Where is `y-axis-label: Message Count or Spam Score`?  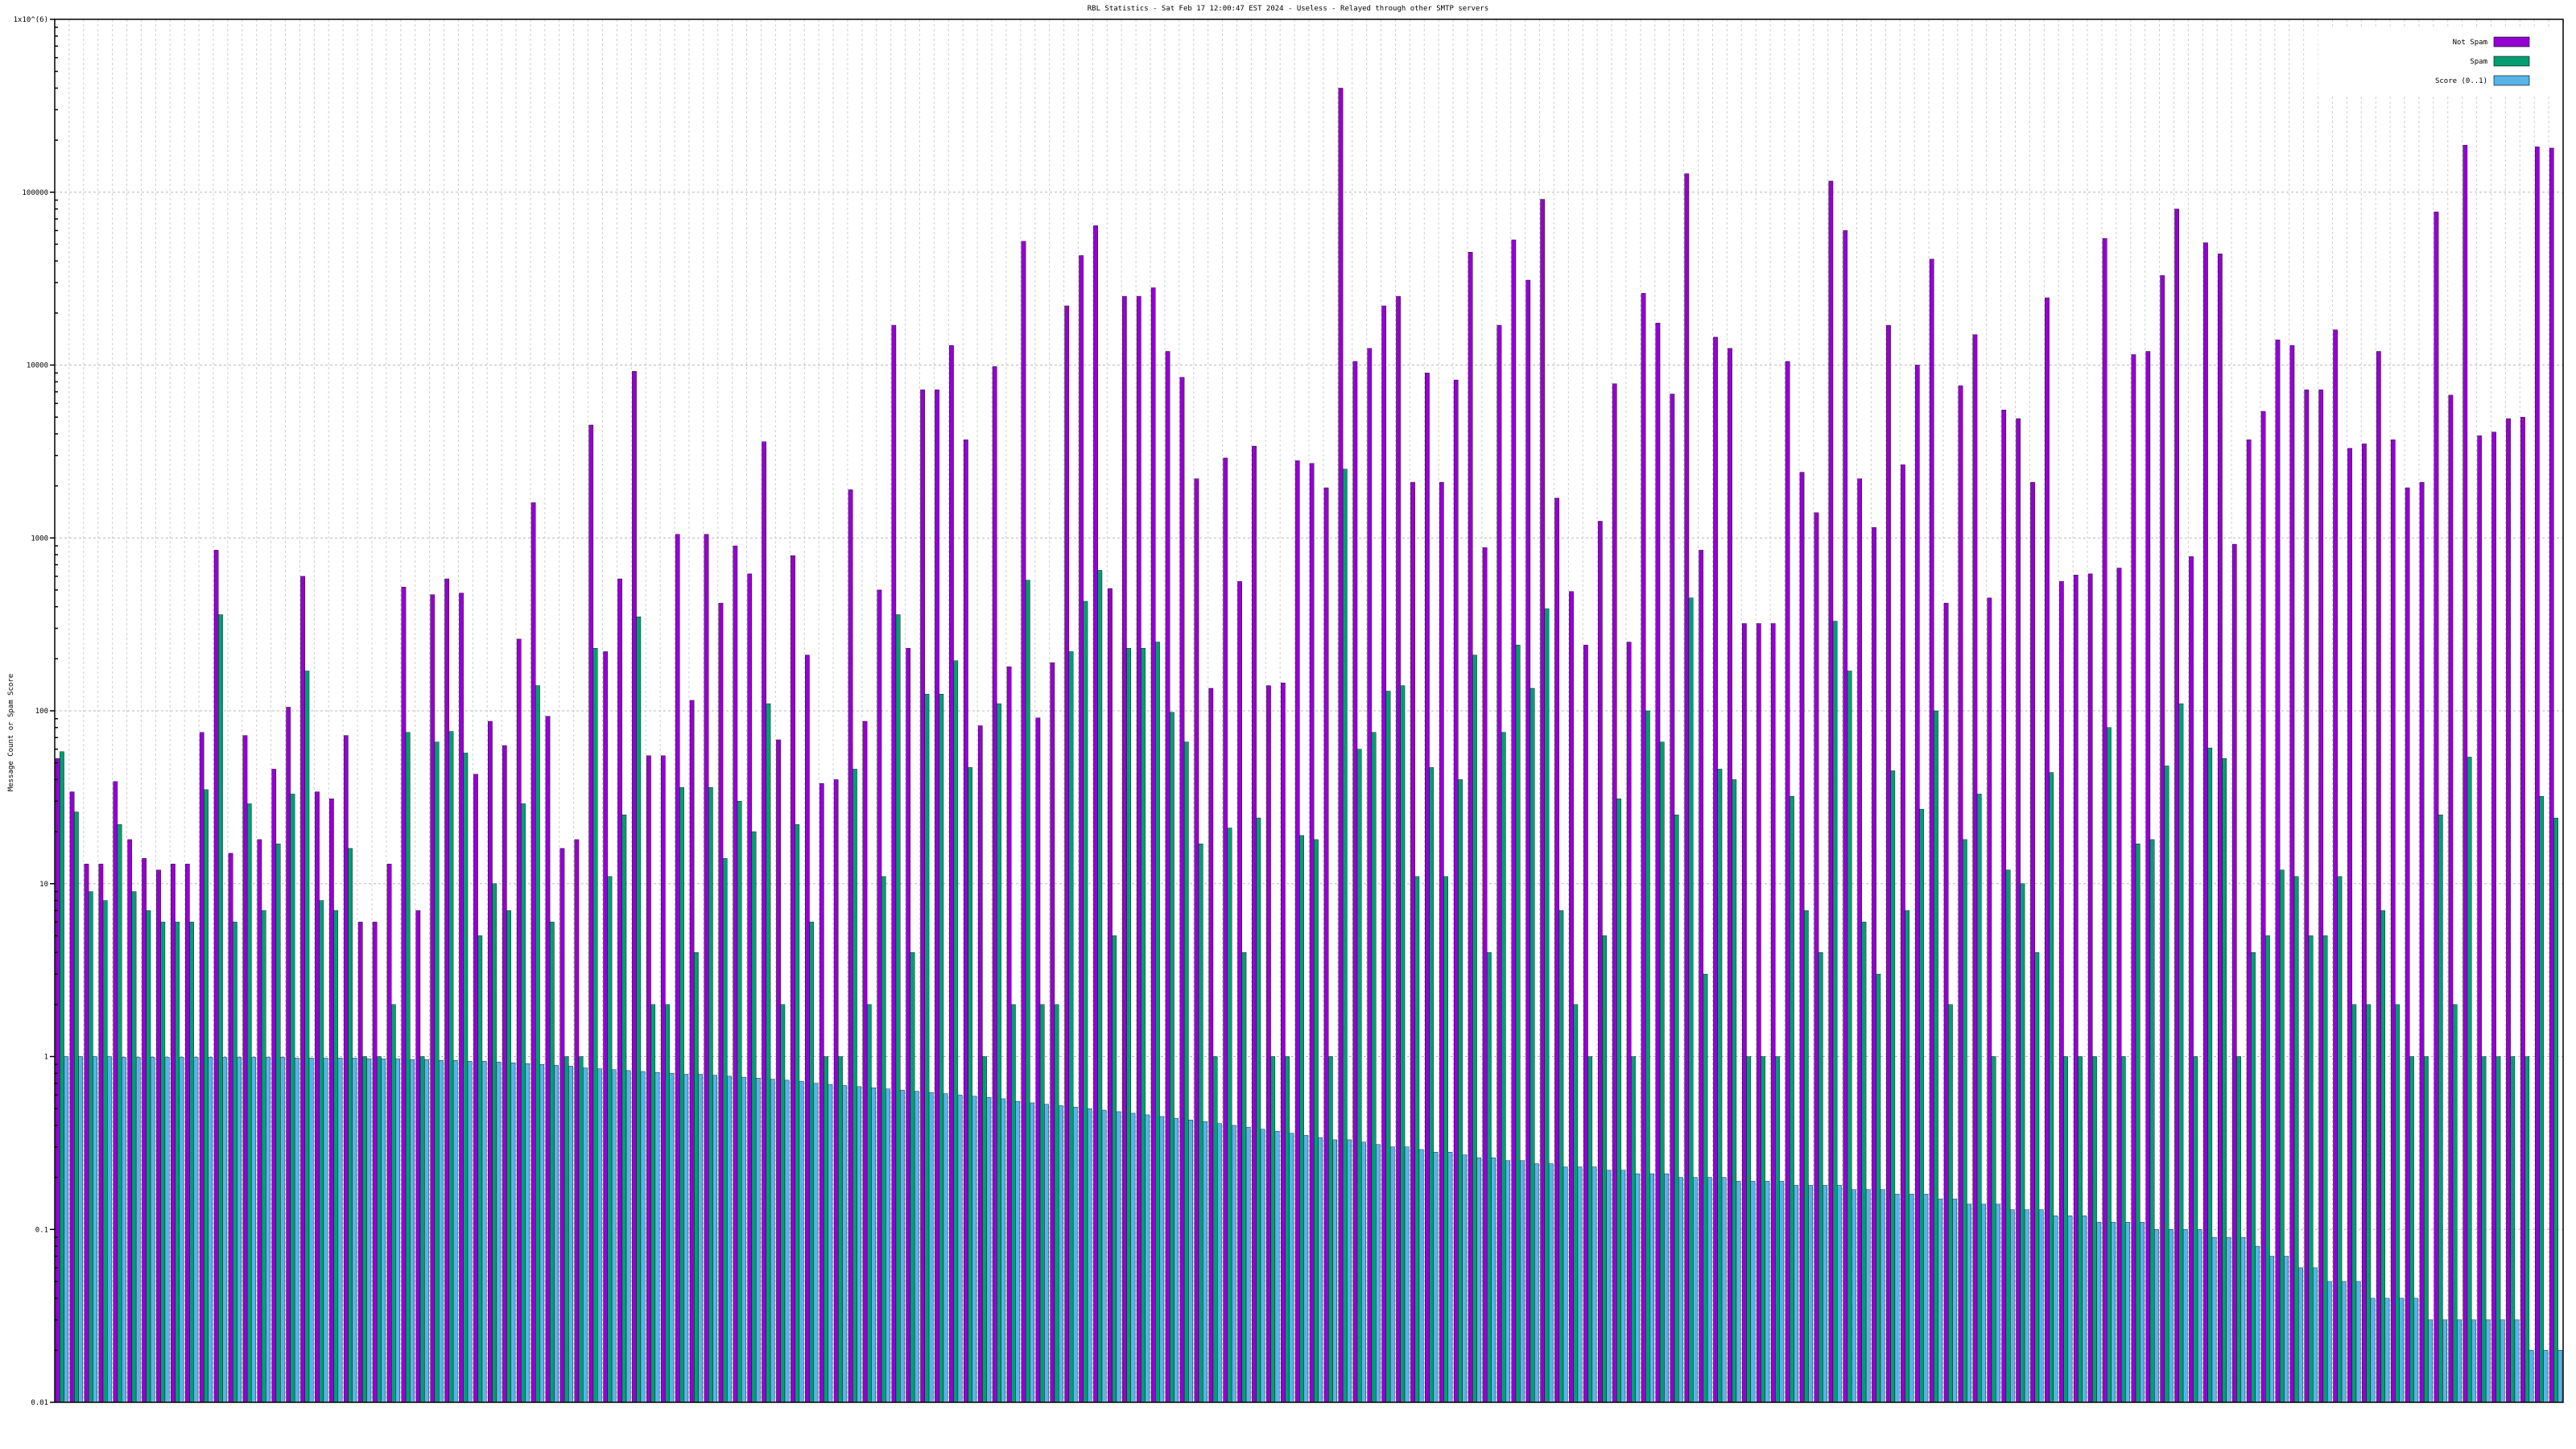
y-axis-label: Message Count or Spam Score is located at coordinates (11, 732).